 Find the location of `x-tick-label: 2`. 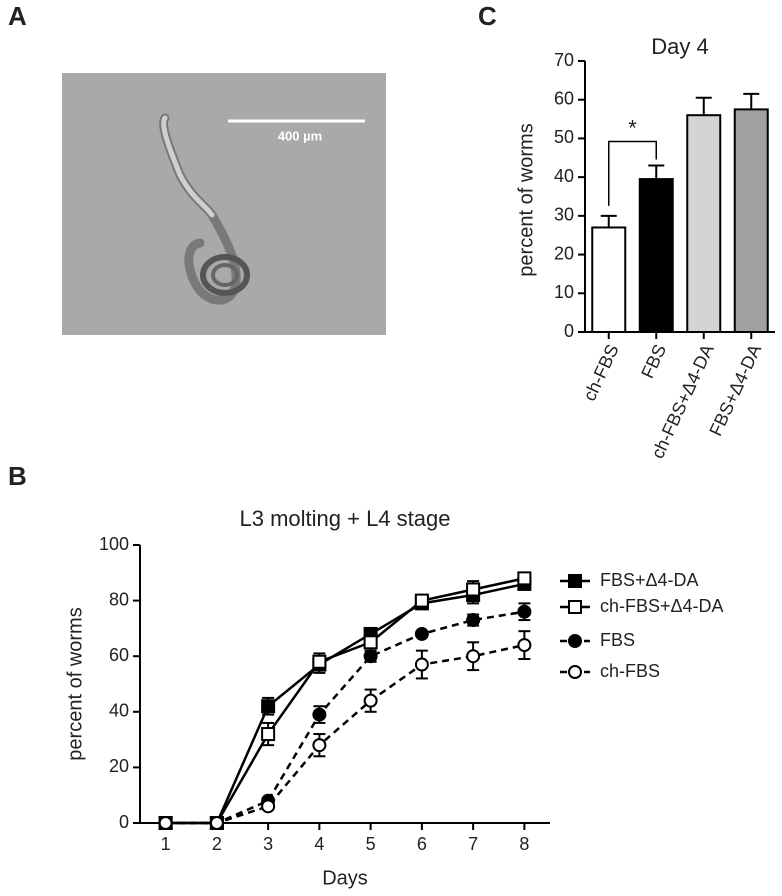

x-tick-label: 2 is located at coordinates (217, 844).